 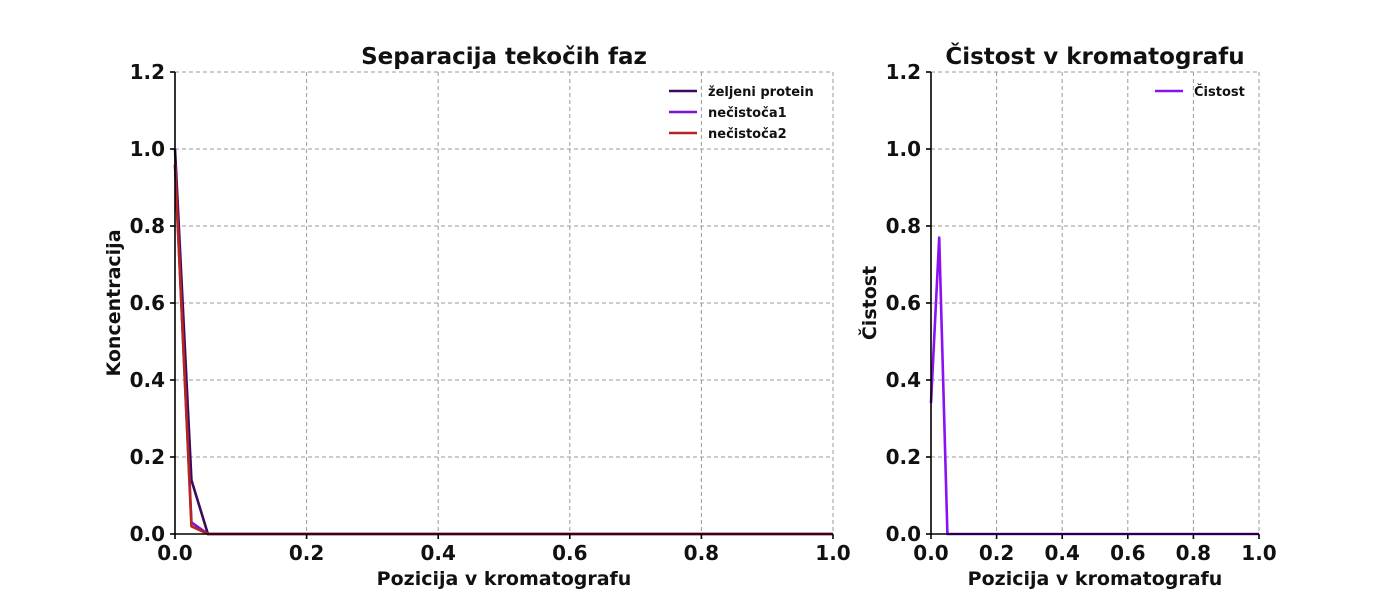 I want to click on separation-y-tick-label: 0.8, so click(x=147, y=226).